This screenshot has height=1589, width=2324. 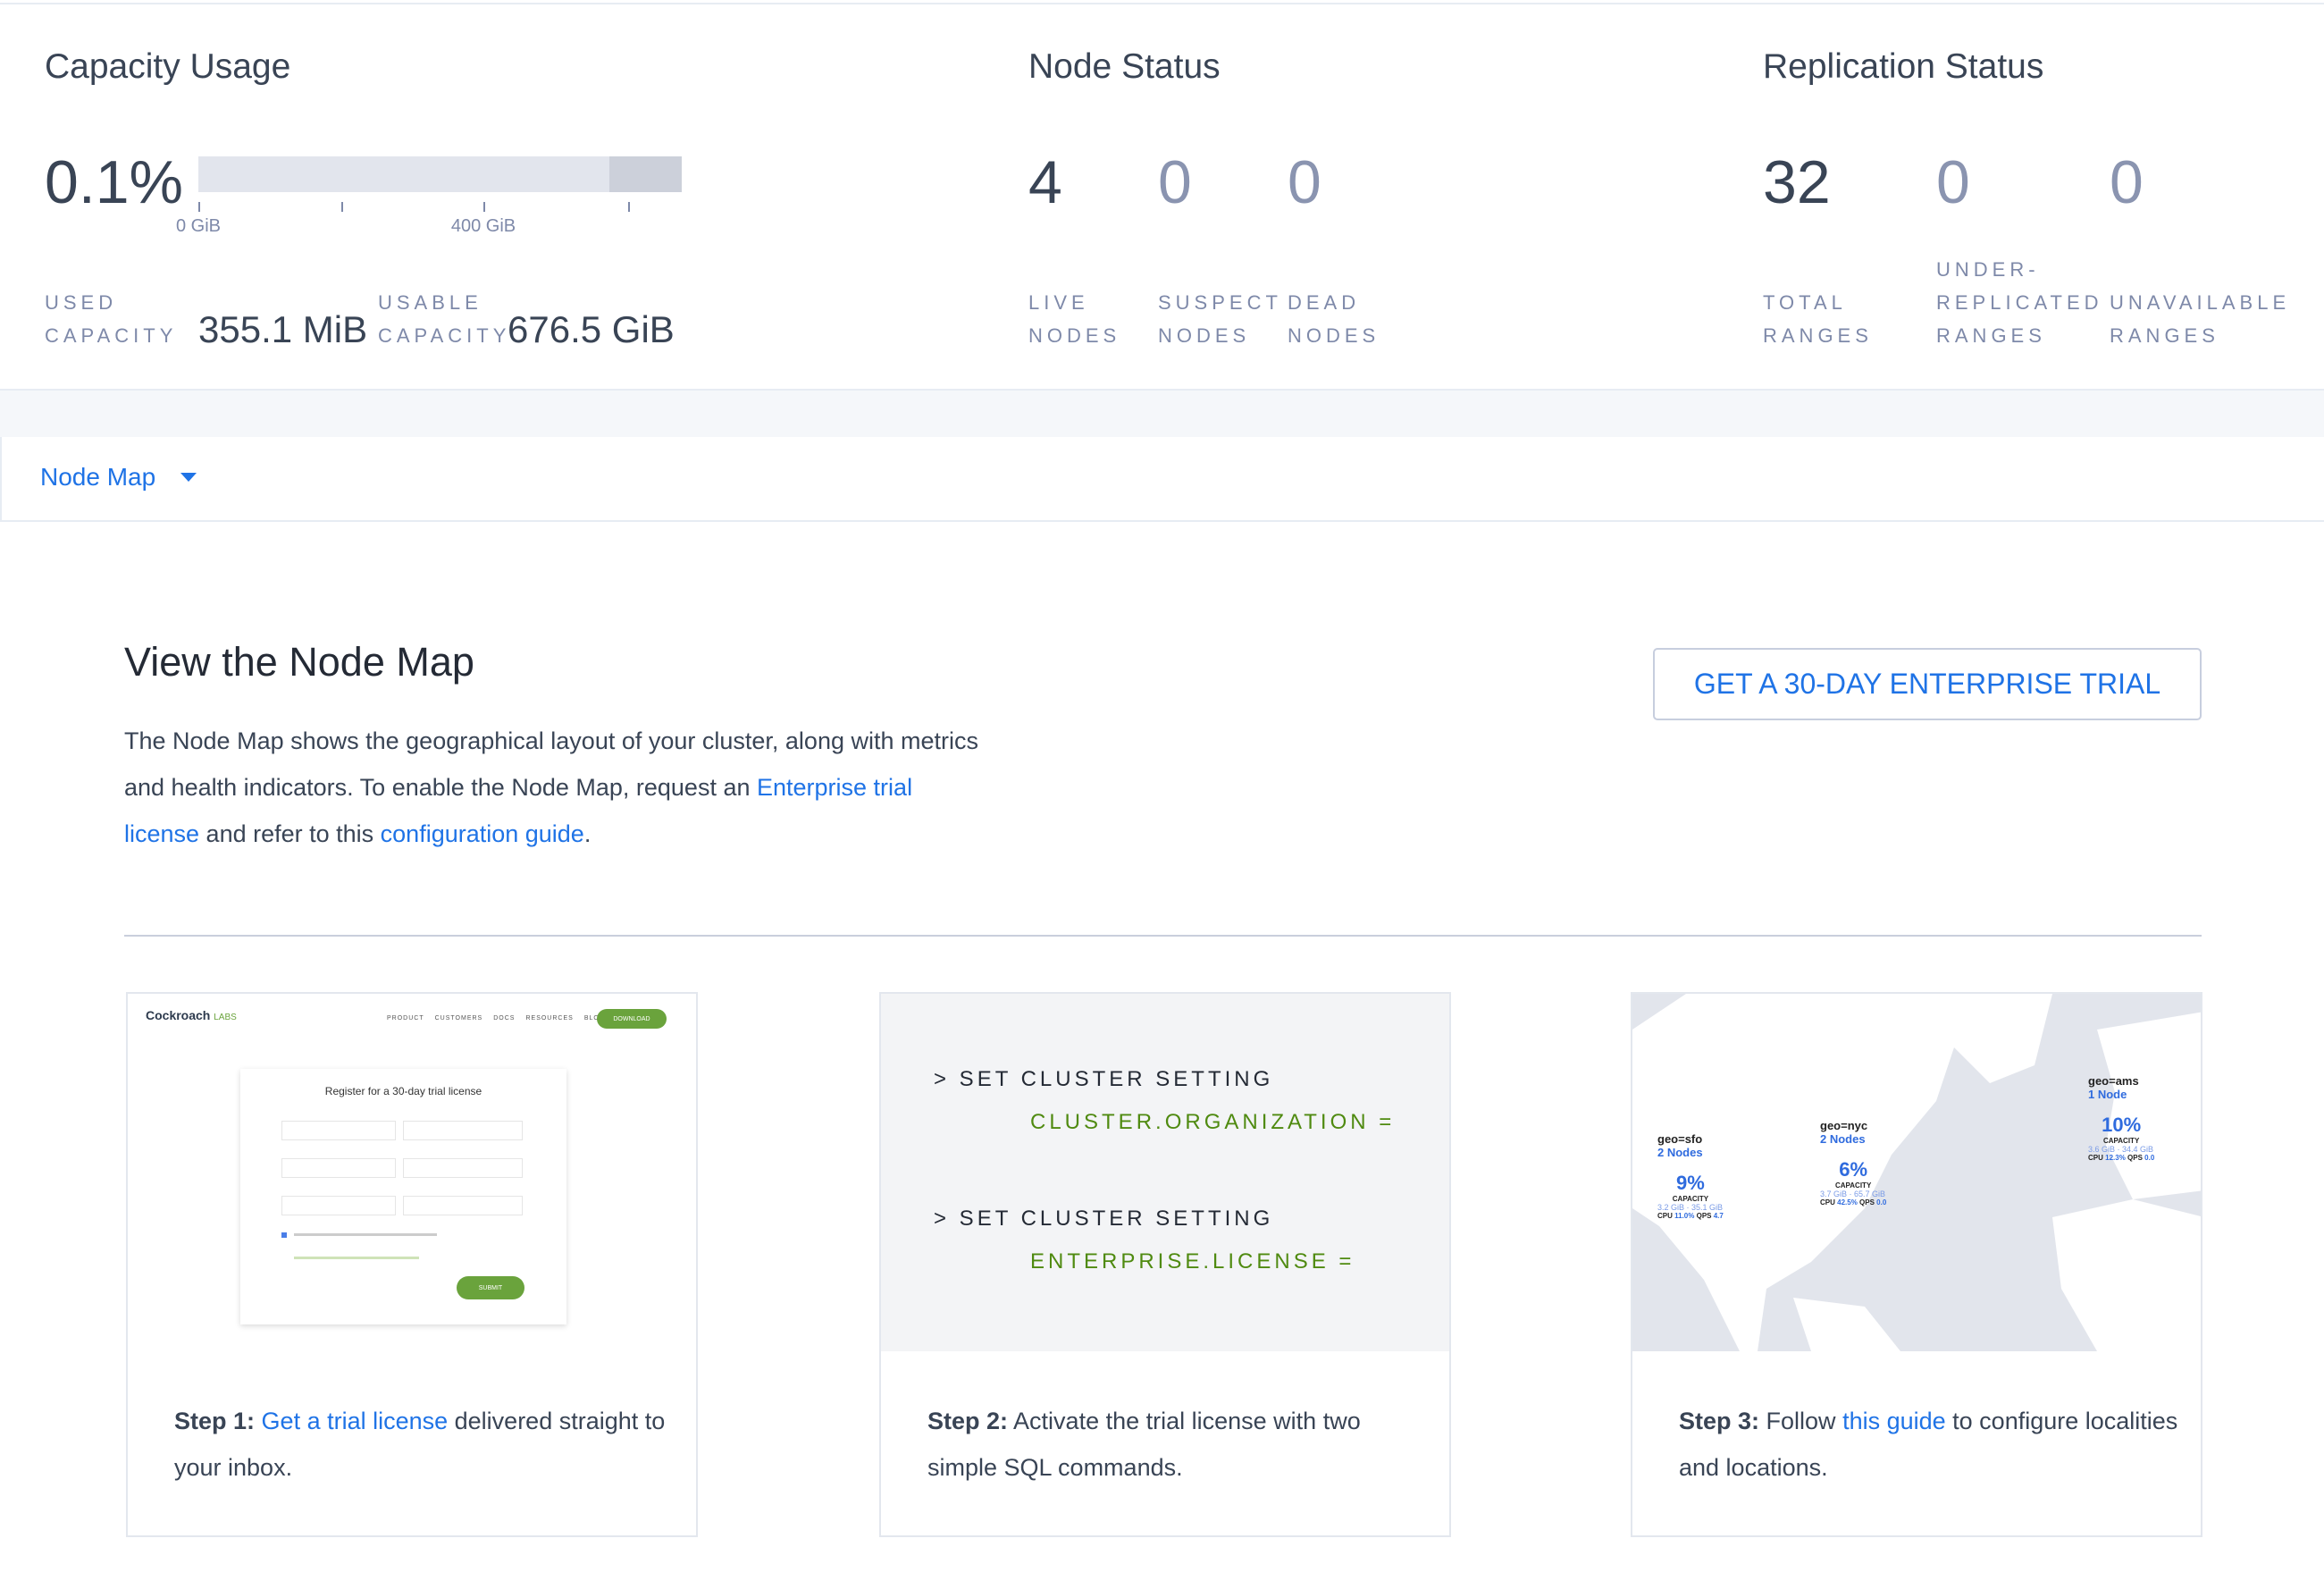 I want to click on configuration-guide-link: configuration guide, so click(x=482, y=833).